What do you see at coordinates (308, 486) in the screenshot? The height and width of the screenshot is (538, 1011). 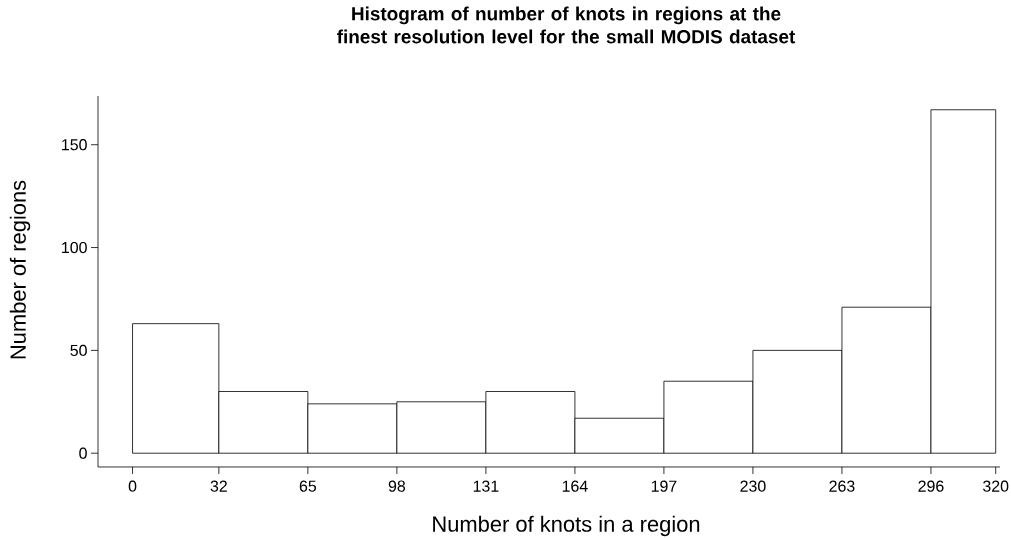 I see `x-tick-label: 65` at bounding box center [308, 486].